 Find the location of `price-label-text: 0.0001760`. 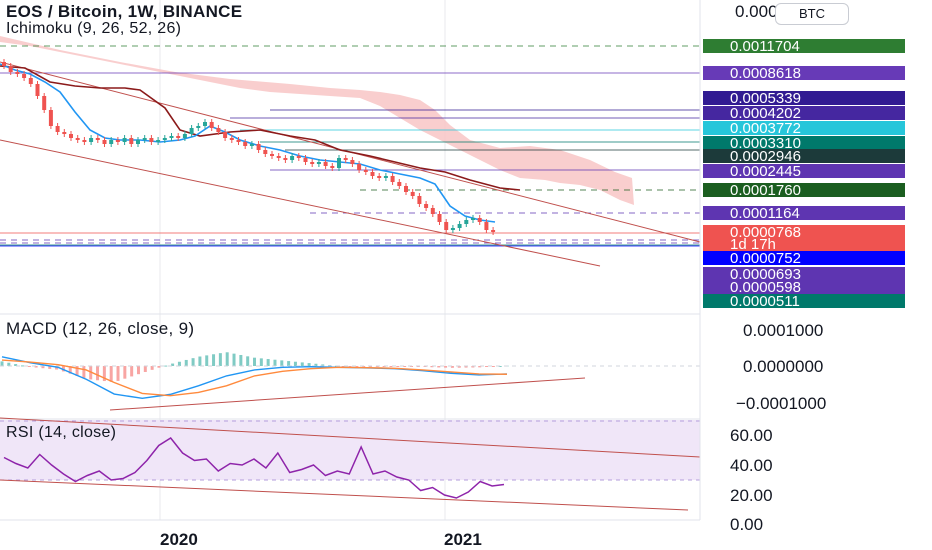

price-label-text: 0.0001760 is located at coordinates (765, 190).